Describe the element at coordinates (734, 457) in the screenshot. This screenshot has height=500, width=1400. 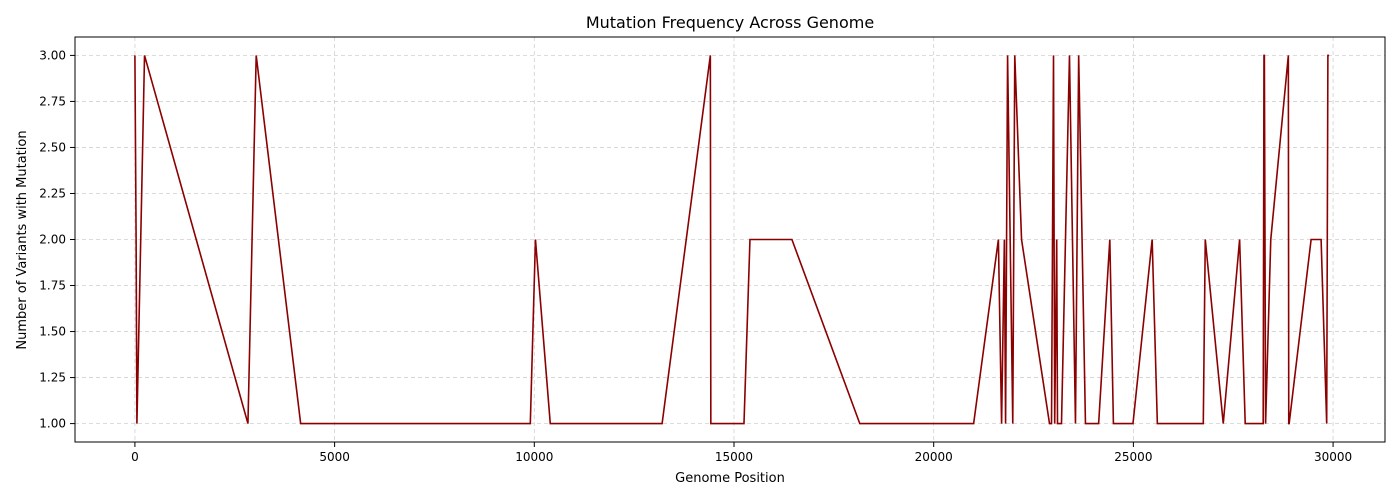
I see `x-tick-label: 15000` at that location.